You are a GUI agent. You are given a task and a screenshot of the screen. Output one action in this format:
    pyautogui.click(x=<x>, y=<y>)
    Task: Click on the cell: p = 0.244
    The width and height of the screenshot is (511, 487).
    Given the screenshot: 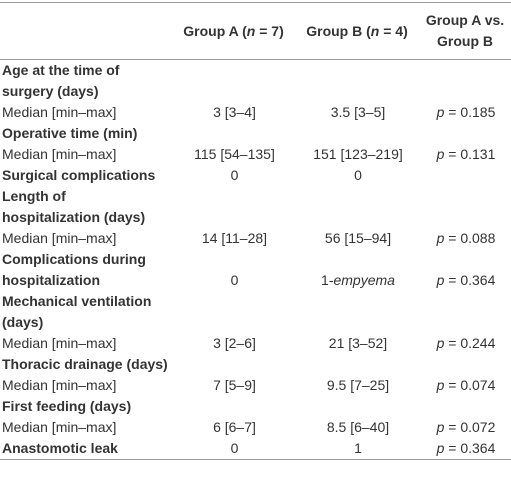 What is the action you would take?
    pyautogui.click(x=465, y=343)
    